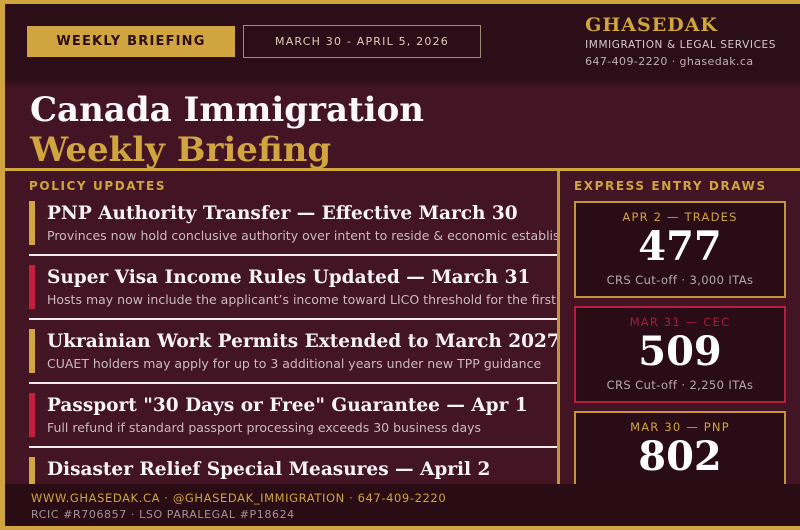 The width and height of the screenshot is (800, 530). Describe the element at coordinates (181, 150) in the screenshot. I see `page-subtitle: Weekly Briefing` at that location.